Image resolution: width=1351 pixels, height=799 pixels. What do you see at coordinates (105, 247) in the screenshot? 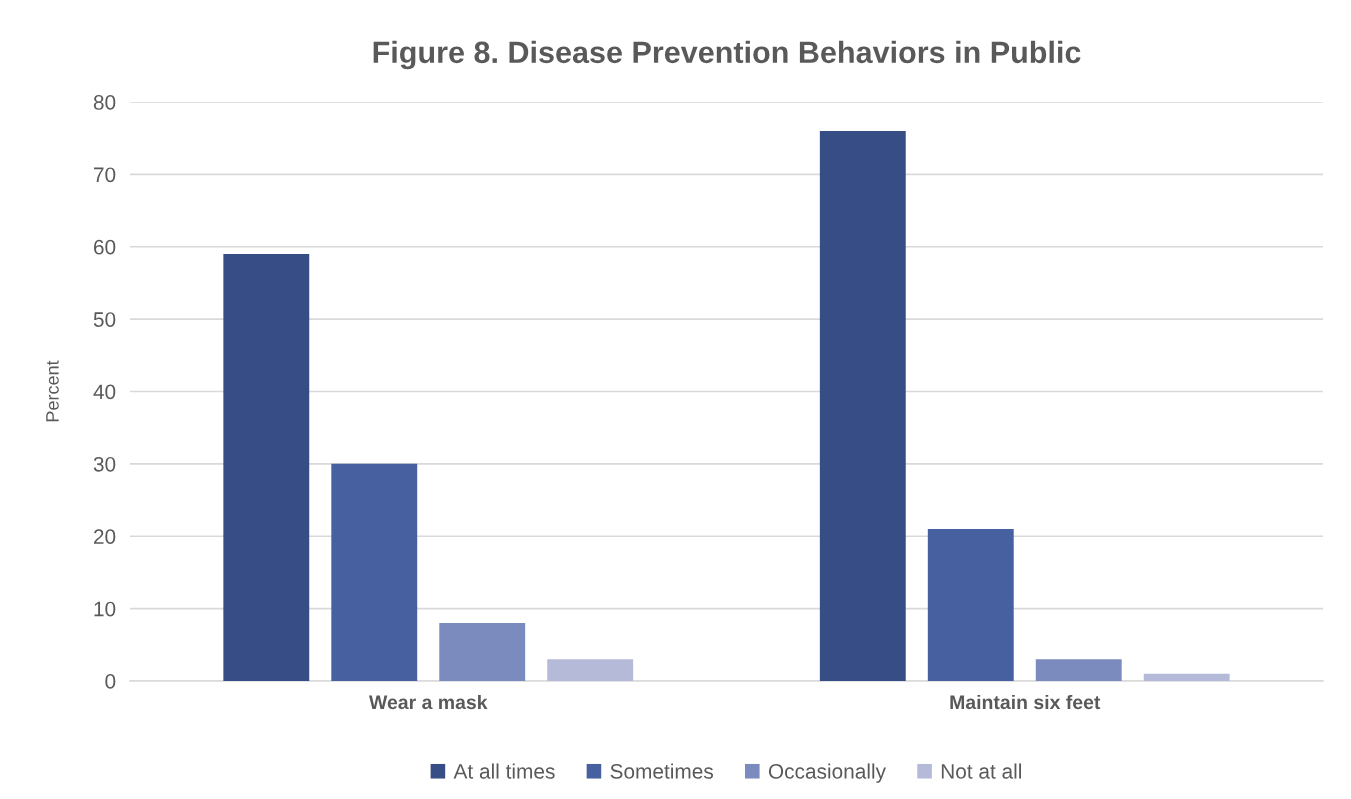
I see `y-tick-label: 60` at bounding box center [105, 247].